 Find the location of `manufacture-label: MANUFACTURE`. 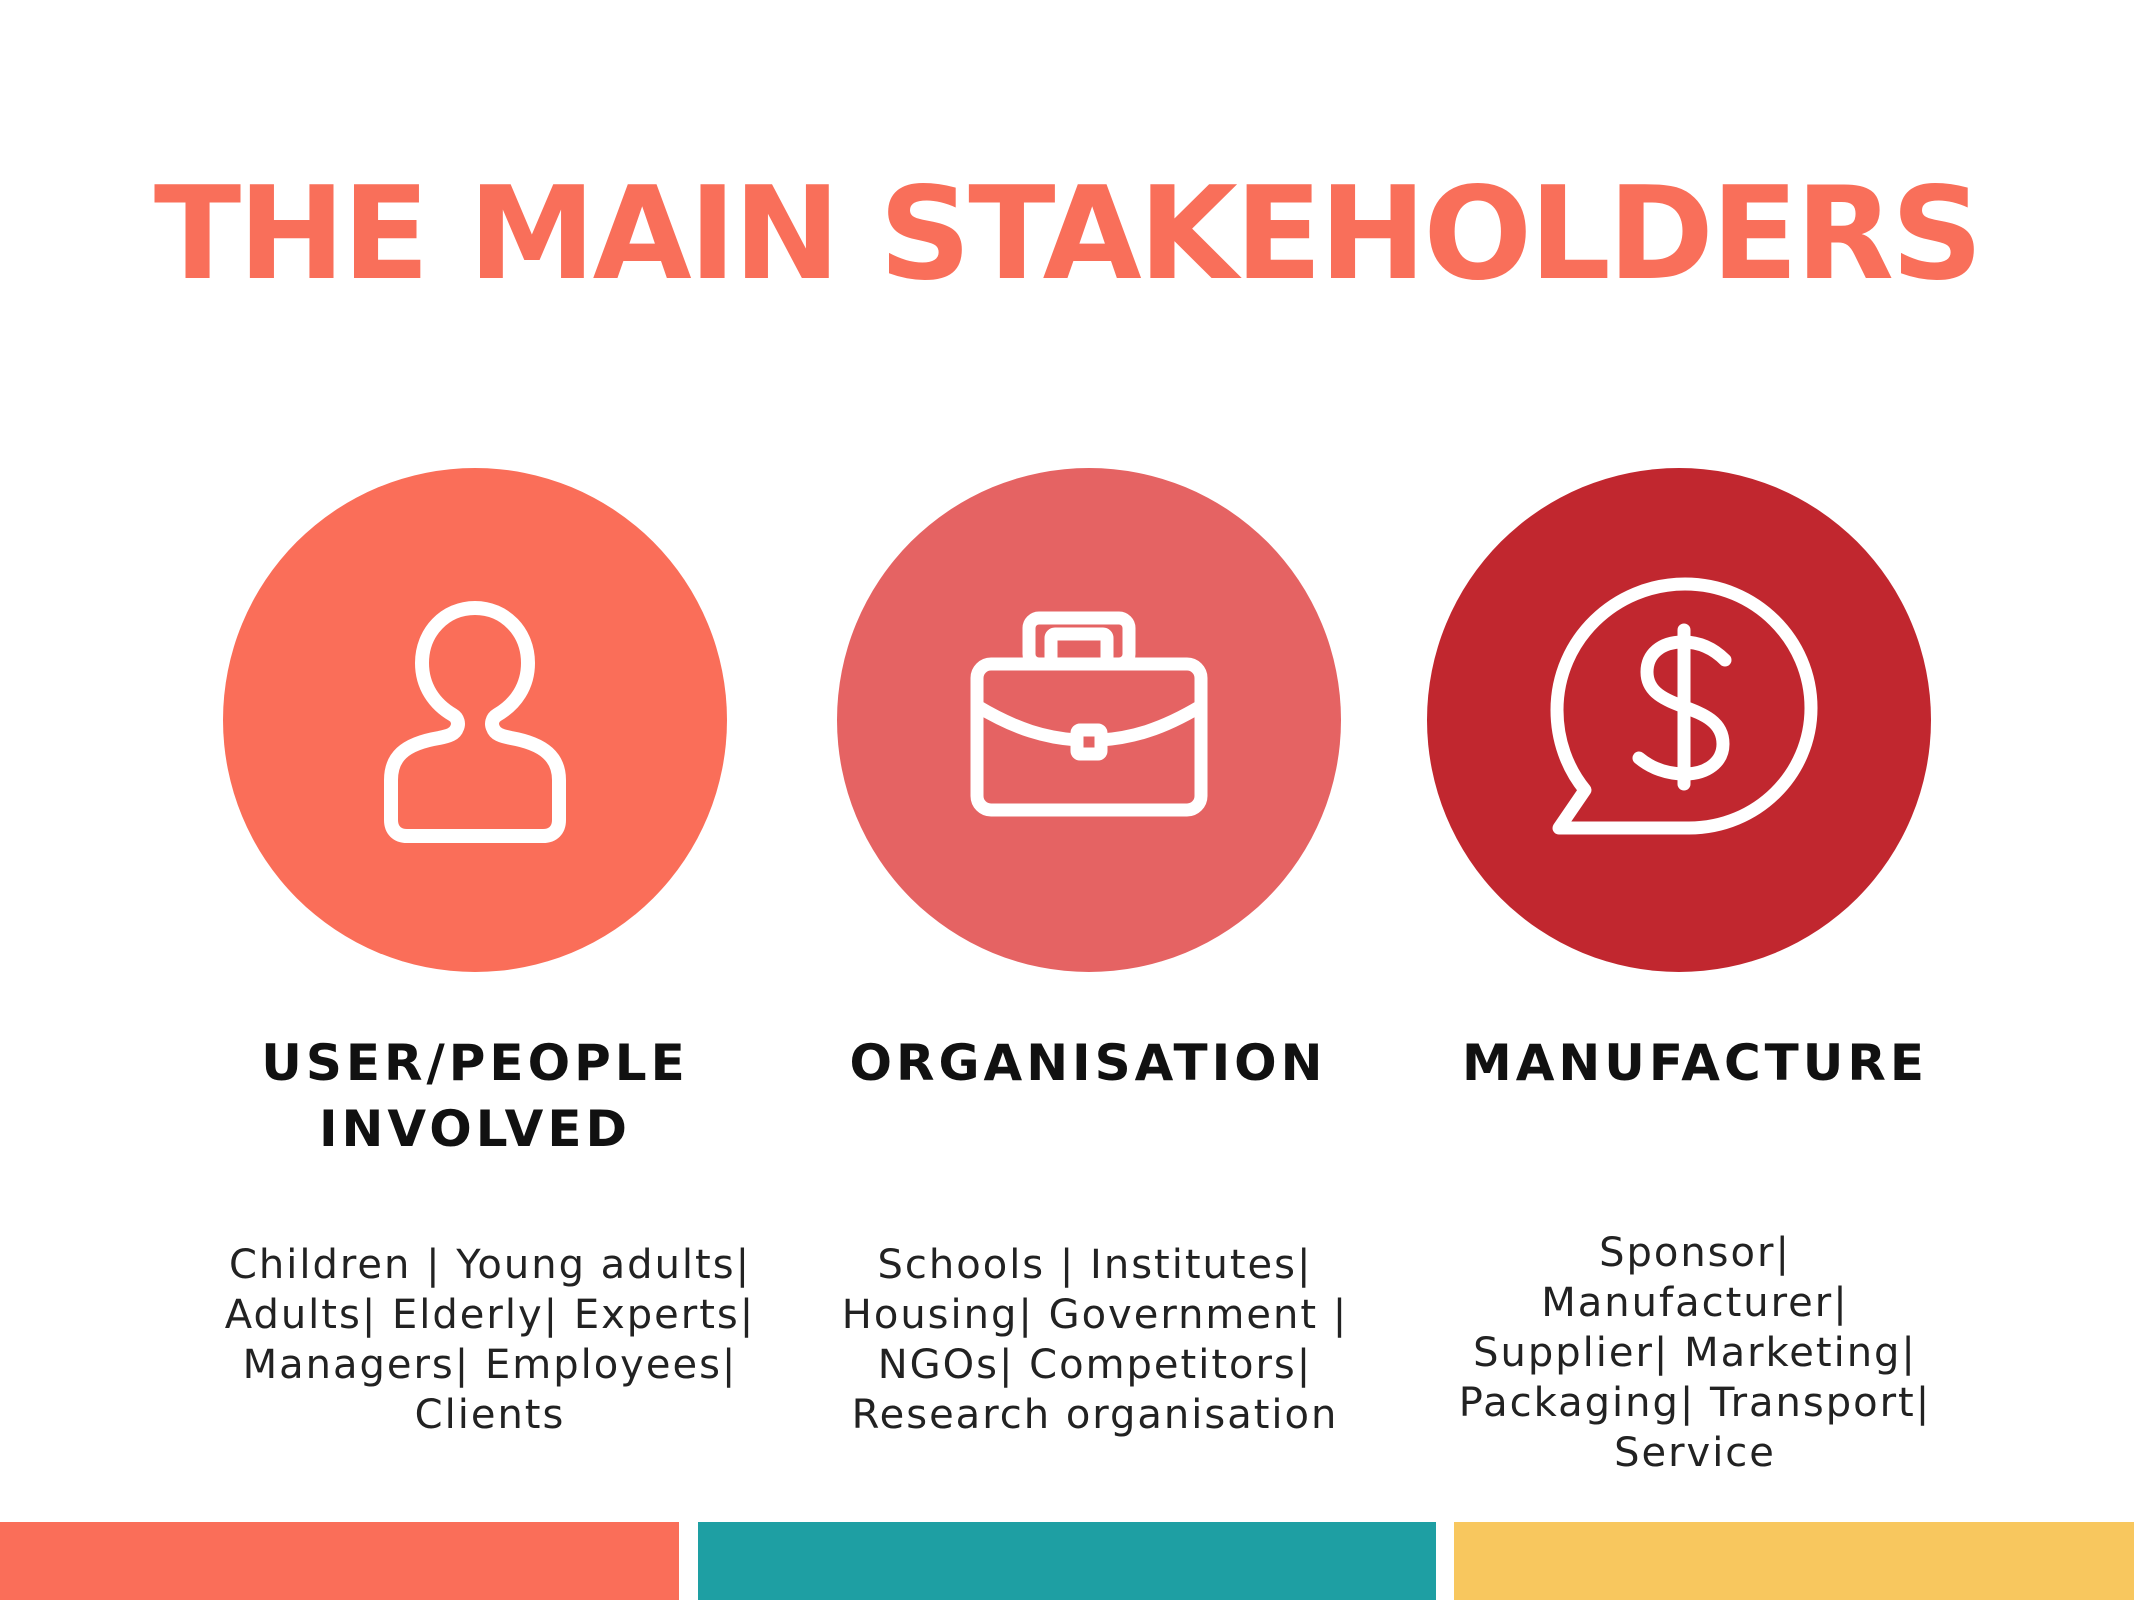

manufacture-label: MANUFACTURE is located at coordinates (1695, 1063).